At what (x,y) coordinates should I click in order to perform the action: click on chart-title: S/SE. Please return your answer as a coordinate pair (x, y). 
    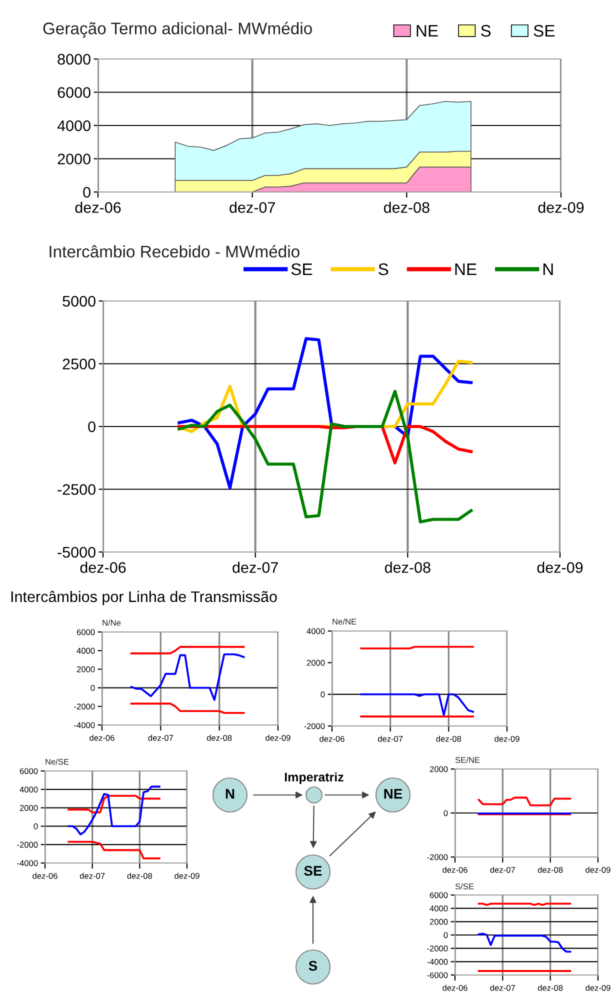
    Looking at the image, I should click on (464, 886).